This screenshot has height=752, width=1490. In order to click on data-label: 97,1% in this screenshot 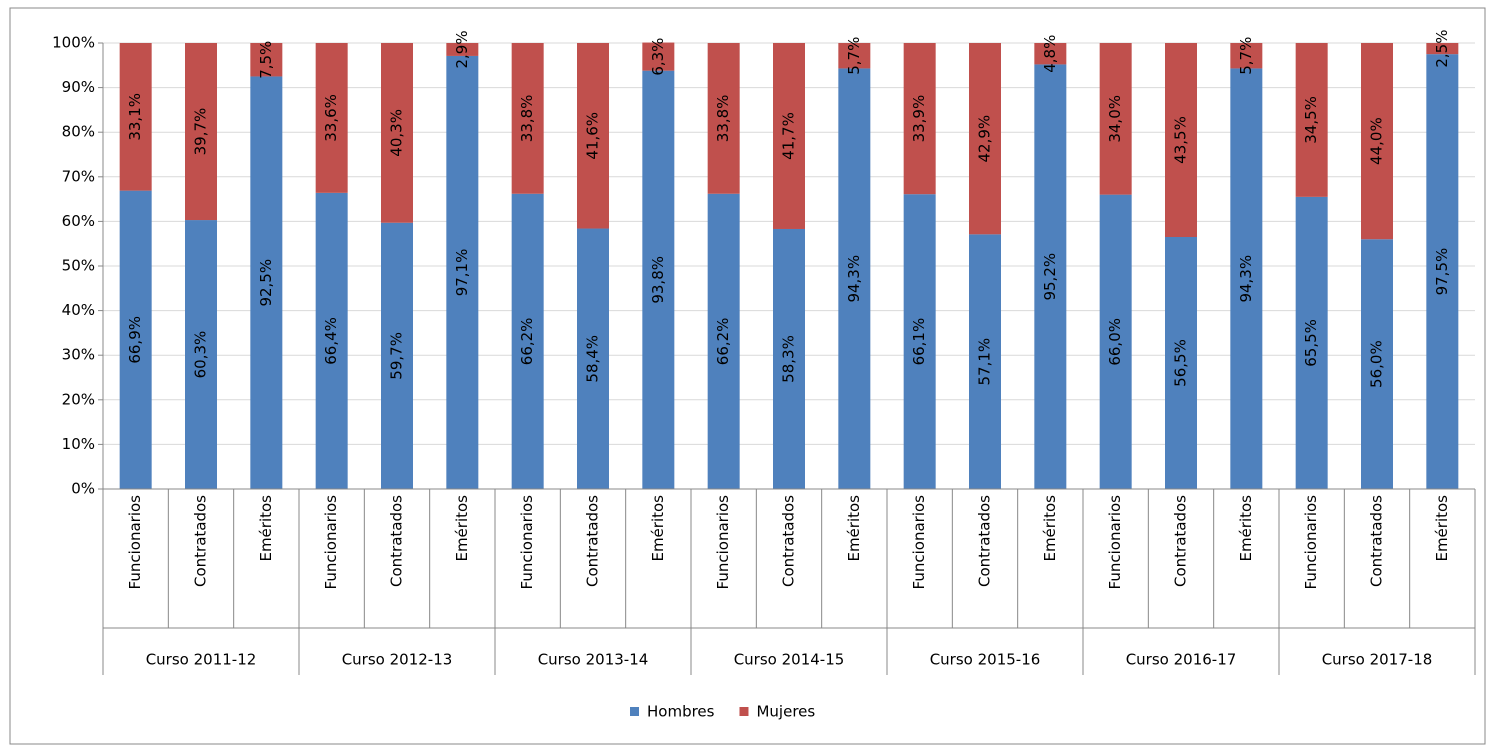, I will do `click(462, 273)`.